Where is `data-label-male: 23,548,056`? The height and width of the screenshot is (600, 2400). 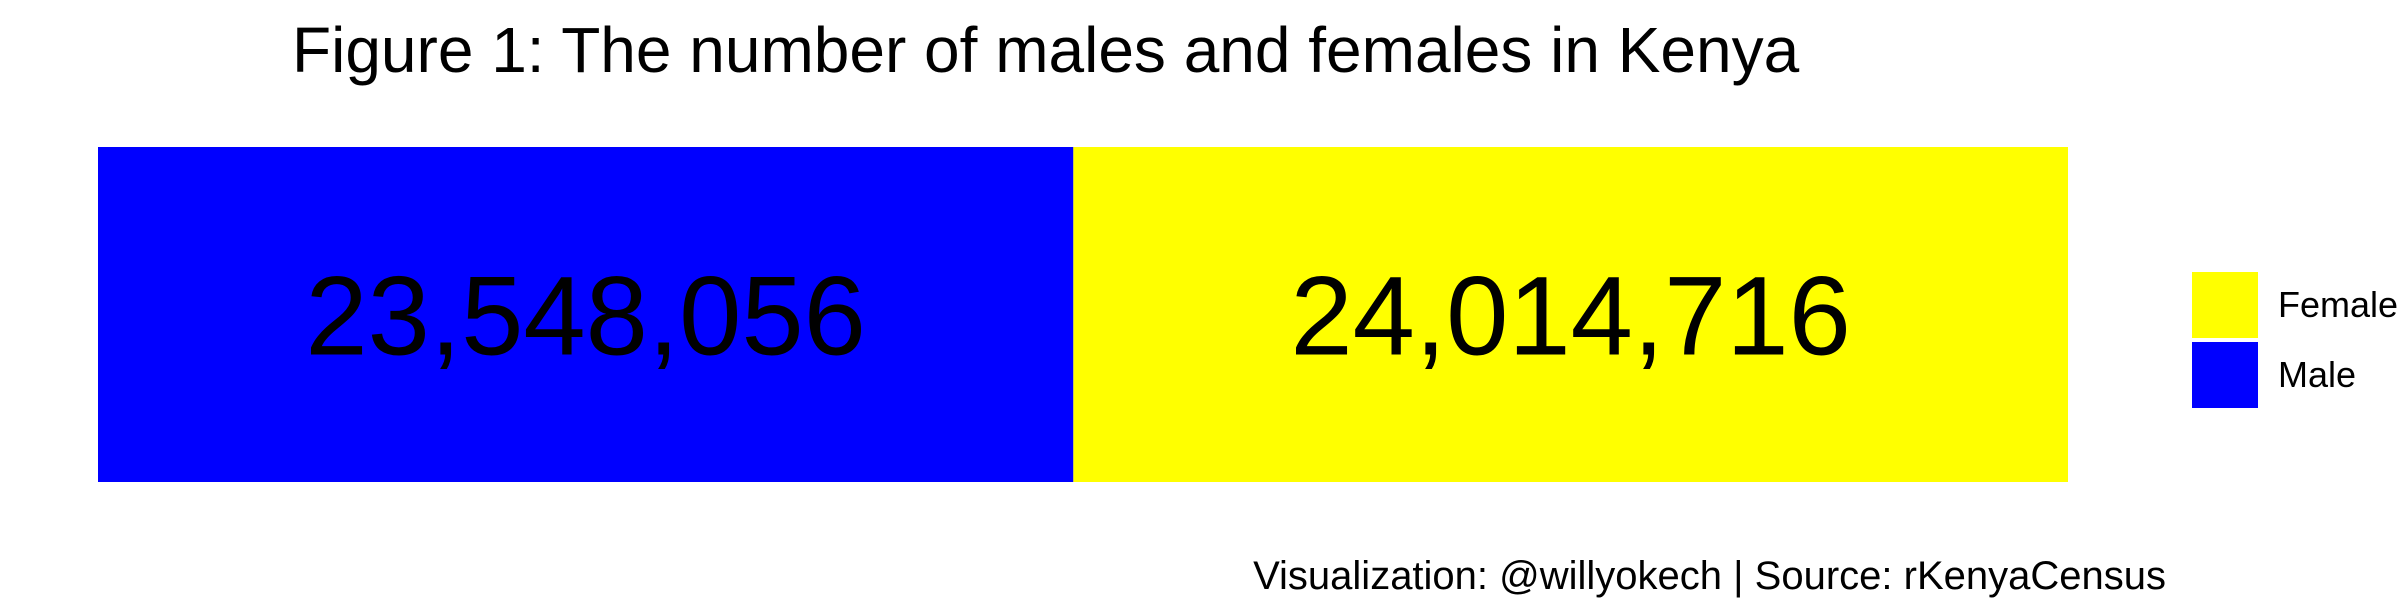 data-label-male: 23,548,056 is located at coordinates (585, 316).